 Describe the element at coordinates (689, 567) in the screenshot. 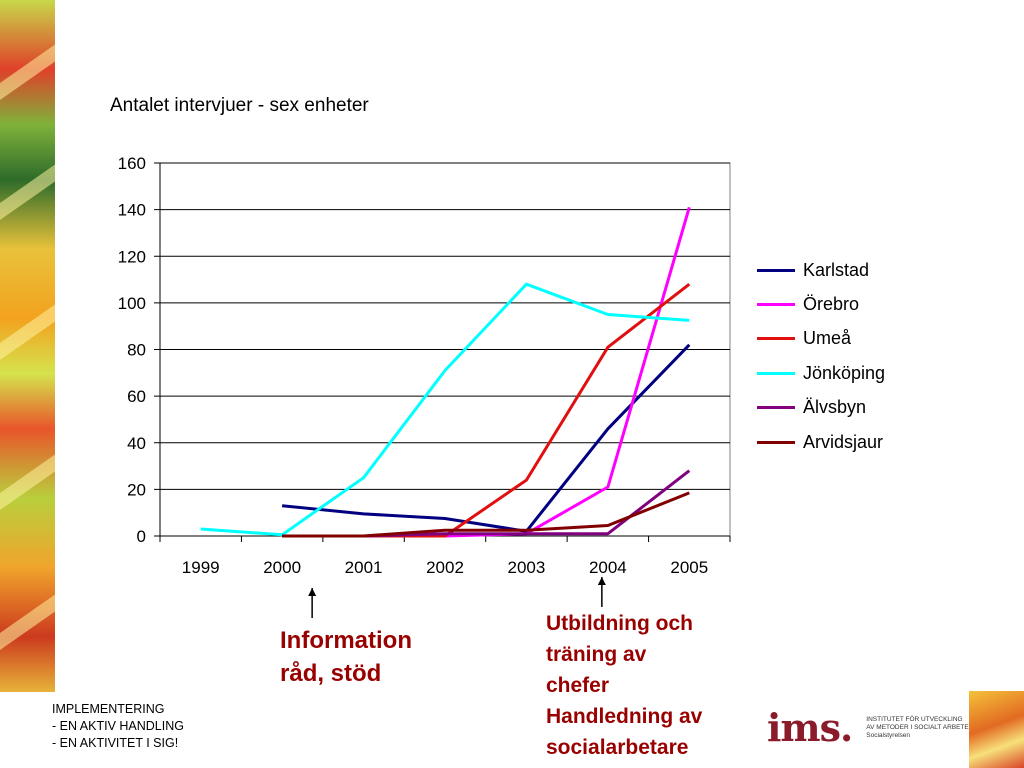

I see `x-tick-label: 2005` at that location.